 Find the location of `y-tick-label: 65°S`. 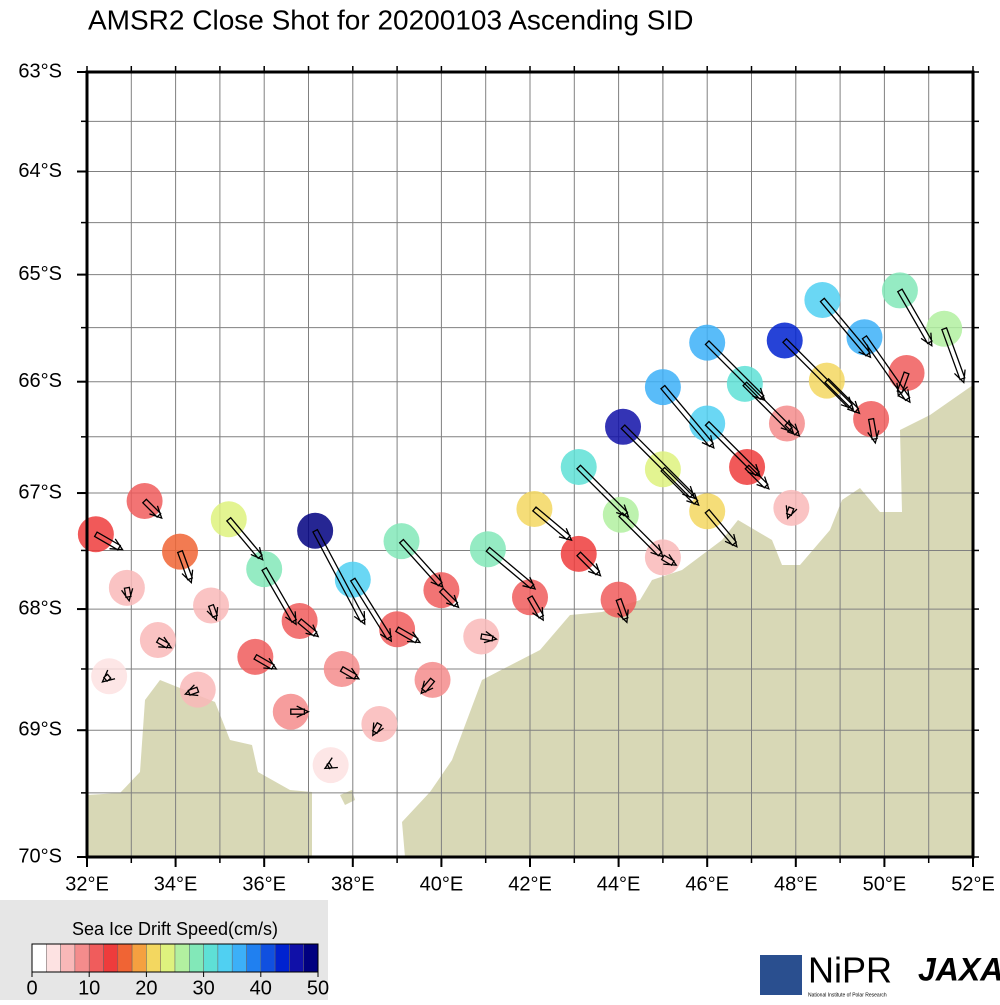

y-tick-label: 65°S is located at coordinates (40, 274).